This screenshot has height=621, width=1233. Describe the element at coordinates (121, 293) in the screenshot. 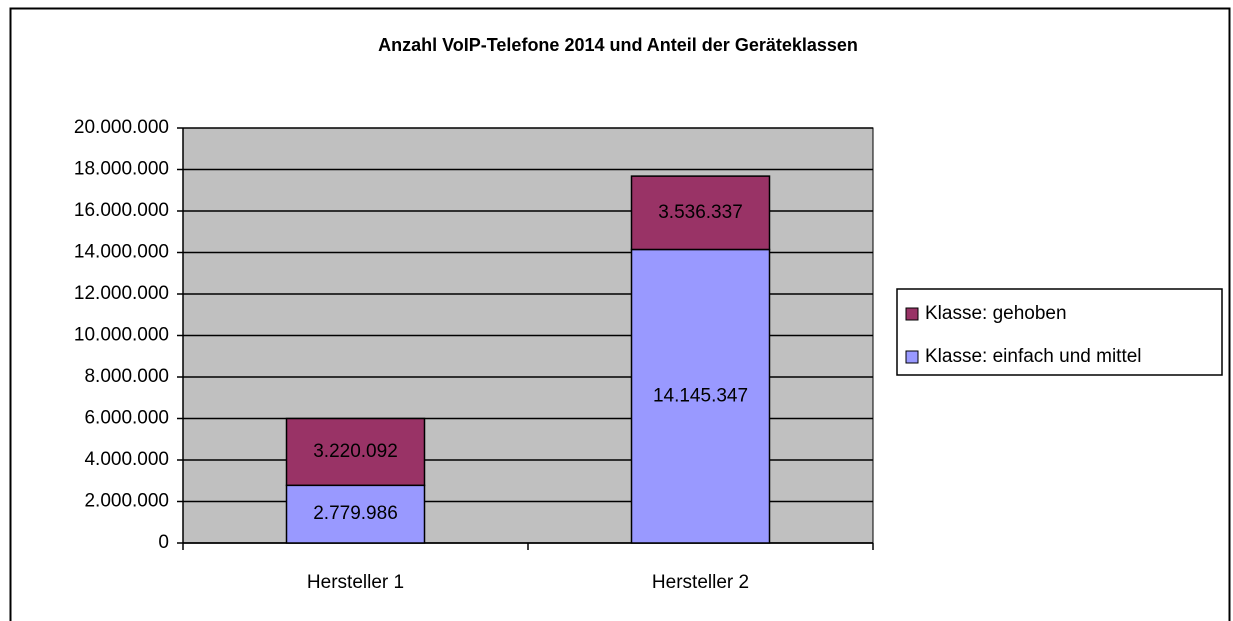

I see `y-tick-label: 12.000.000` at that location.